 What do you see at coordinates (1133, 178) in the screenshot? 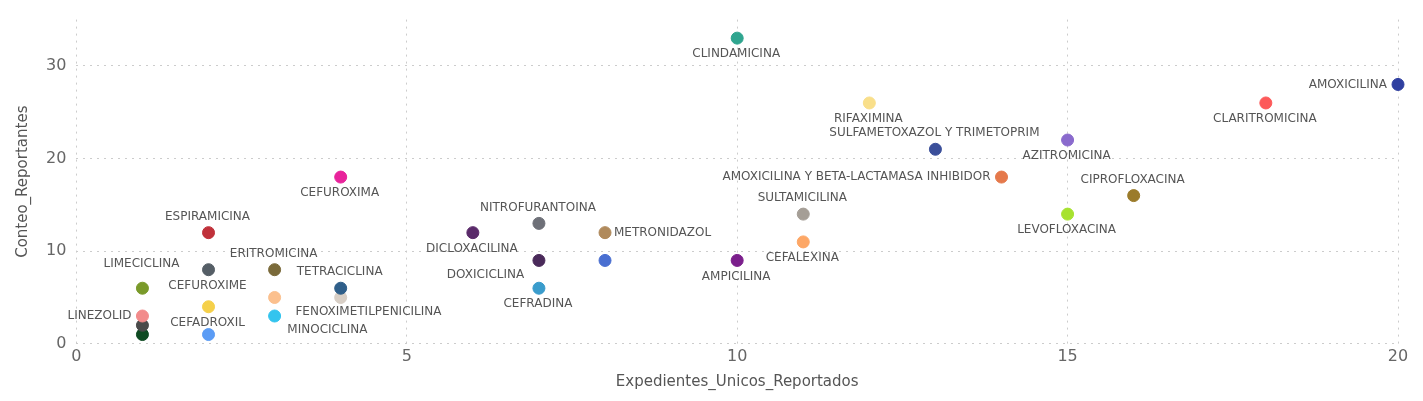
I see `series-label: CIPROFLOXACINA` at bounding box center [1133, 178].